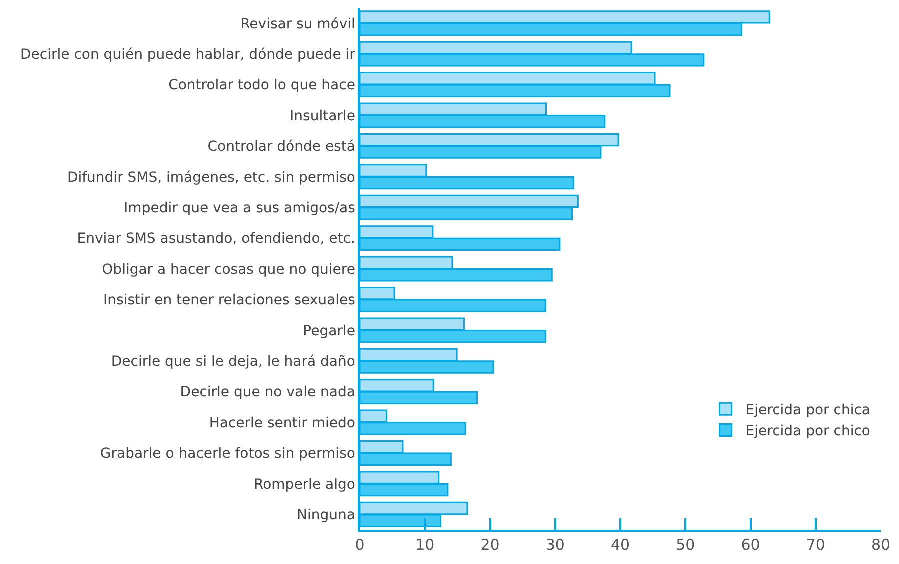 The height and width of the screenshot is (564, 899). I want to click on y-tick-label: Insistir en tener relaciones sexuales, so click(230, 300).